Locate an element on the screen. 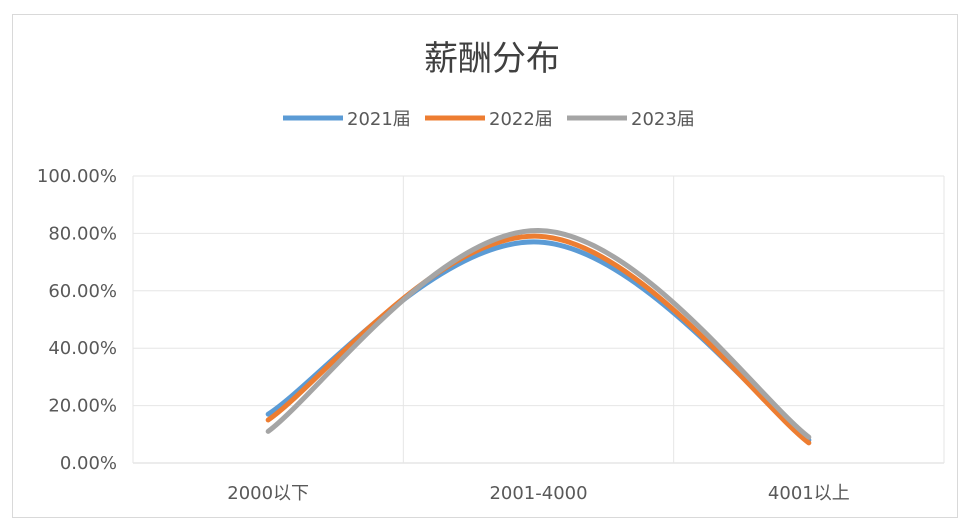  y-tick-label: 20.00% is located at coordinates (82, 406).